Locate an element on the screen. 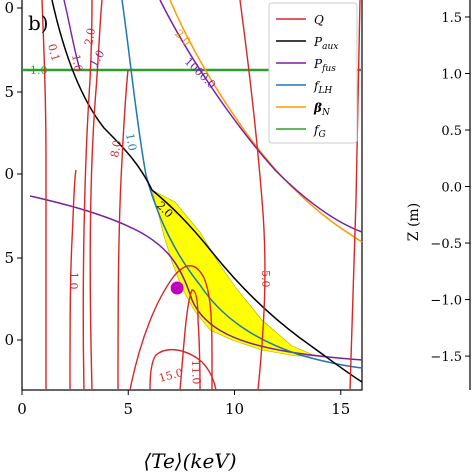 The height and width of the screenshot is (474, 474). pfus-curve-left is located at coordinates (72, 35).